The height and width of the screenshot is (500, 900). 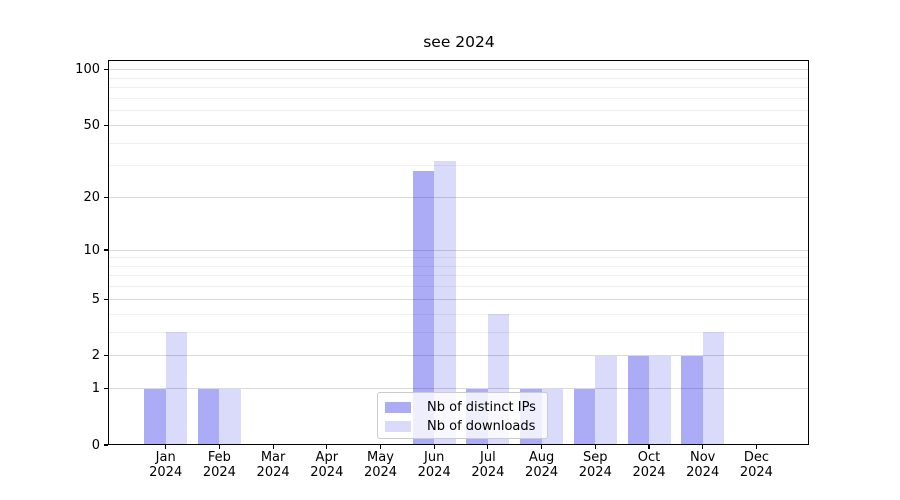 I want to click on y-tick-label: 2, so click(x=95, y=356).